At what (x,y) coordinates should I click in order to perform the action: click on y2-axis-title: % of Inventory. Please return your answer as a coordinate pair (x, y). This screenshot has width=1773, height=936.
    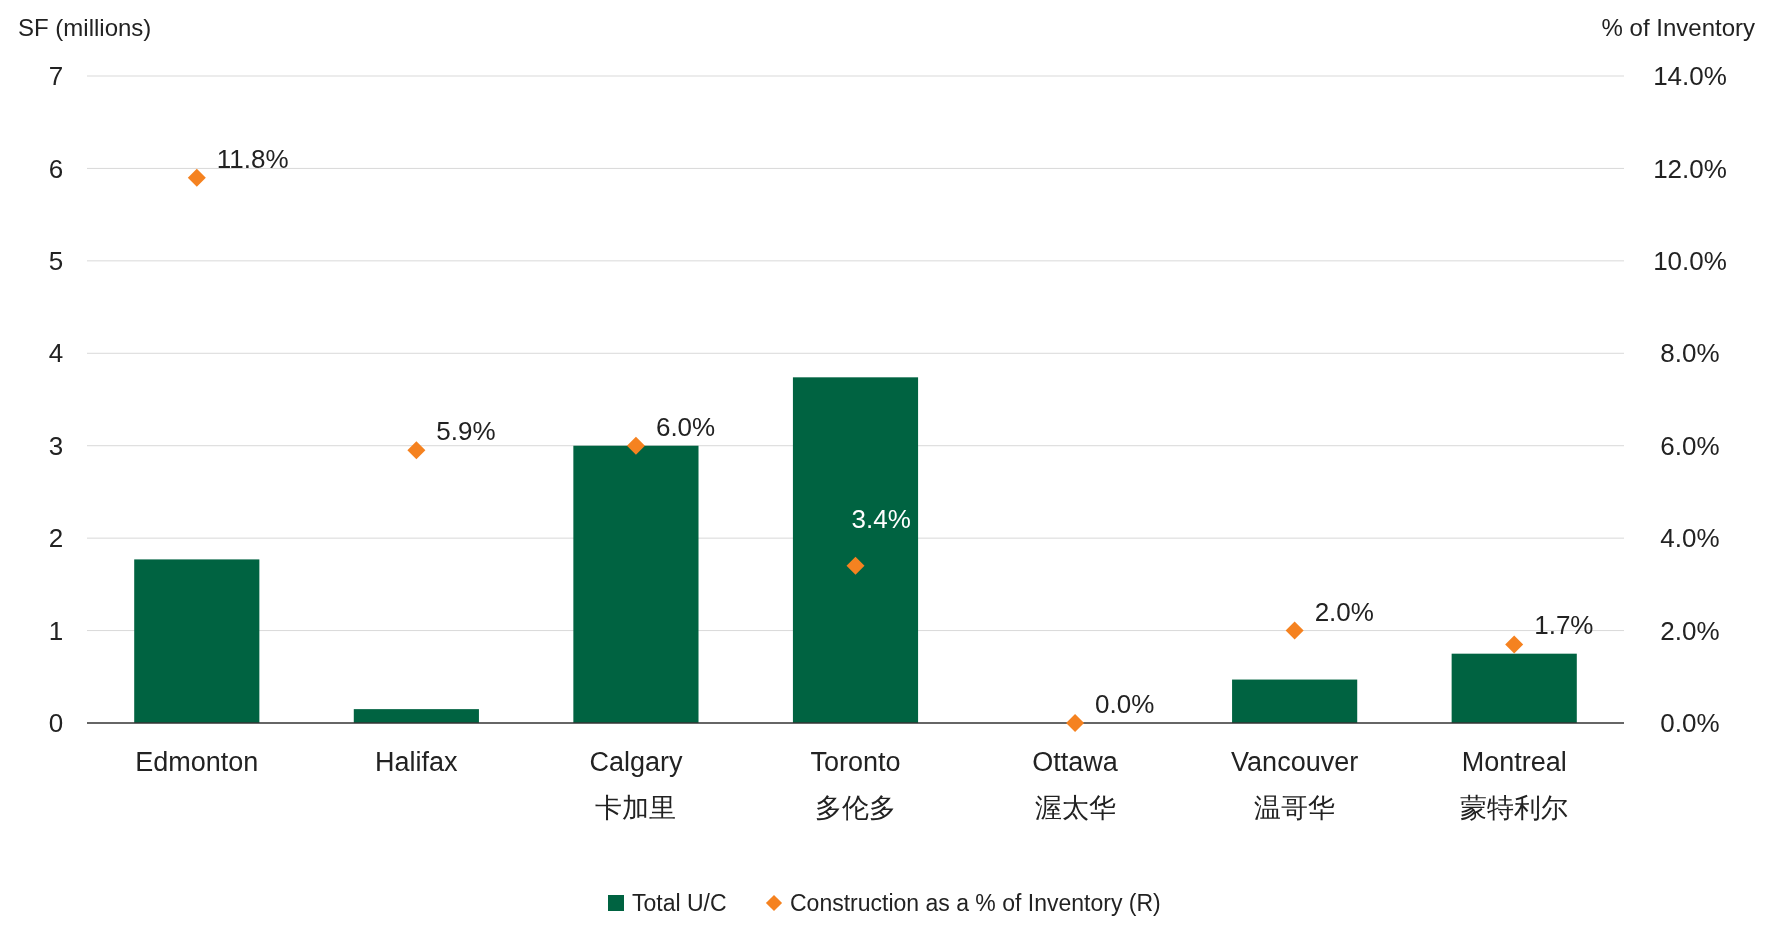
    Looking at the image, I should click on (1678, 27).